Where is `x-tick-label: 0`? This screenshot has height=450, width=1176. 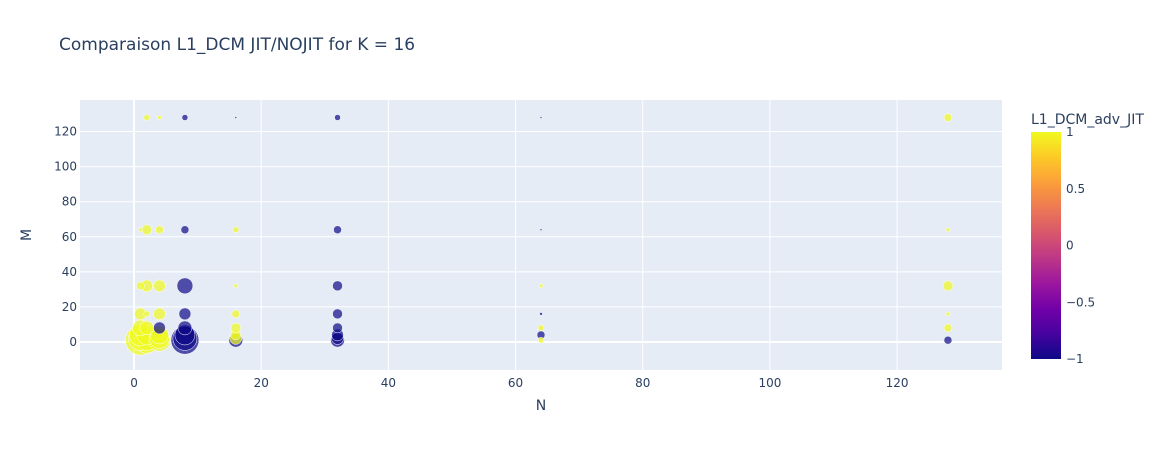 x-tick-label: 0 is located at coordinates (134, 383).